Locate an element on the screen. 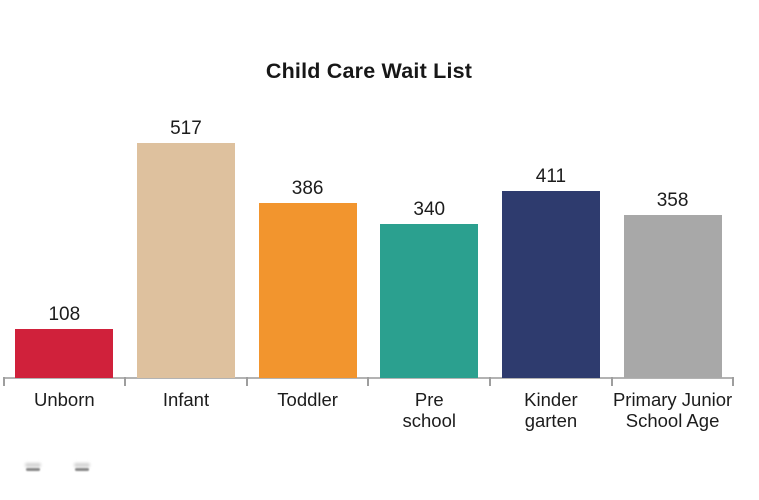 This screenshot has height=500, width=759. x-axis-label-line: garten is located at coordinates (551, 420).